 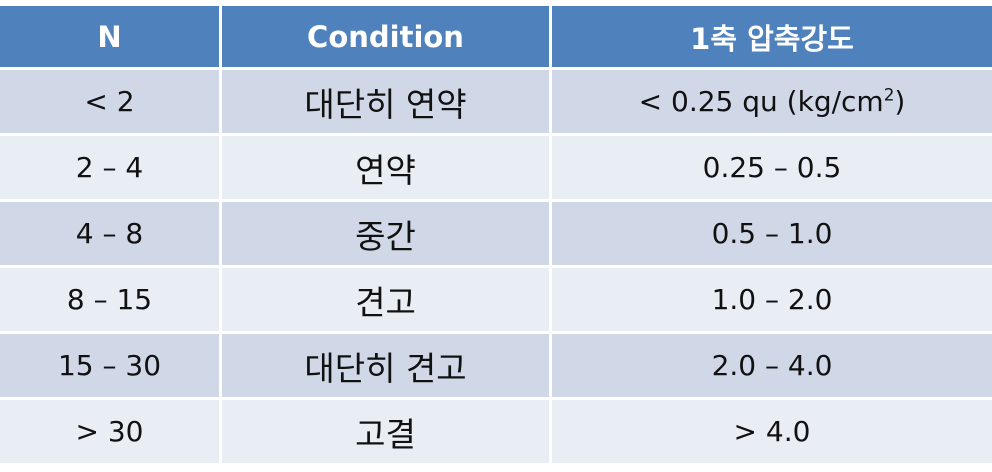 What do you see at coordinates (387, 235) in the screenshot?
I see `cell-condition: 중간` at bounding box center [387, 235].